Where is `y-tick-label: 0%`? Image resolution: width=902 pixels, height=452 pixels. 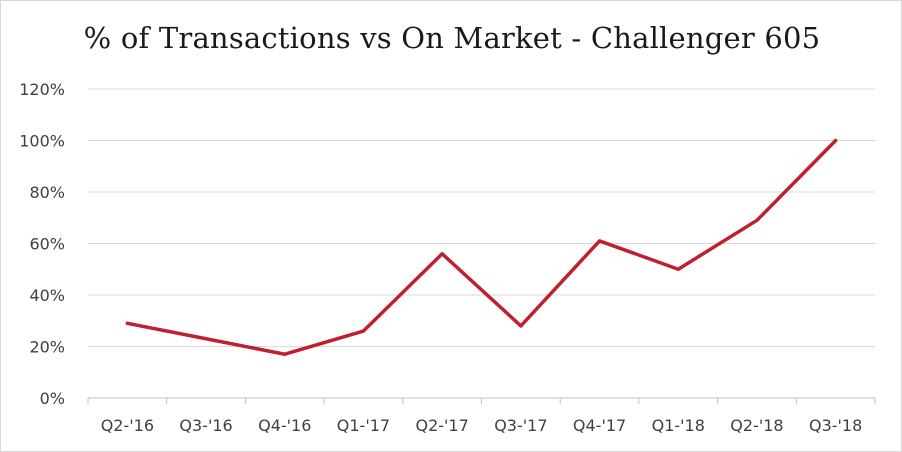
y-tick-label: 0% is located at coordinates (52, 398).